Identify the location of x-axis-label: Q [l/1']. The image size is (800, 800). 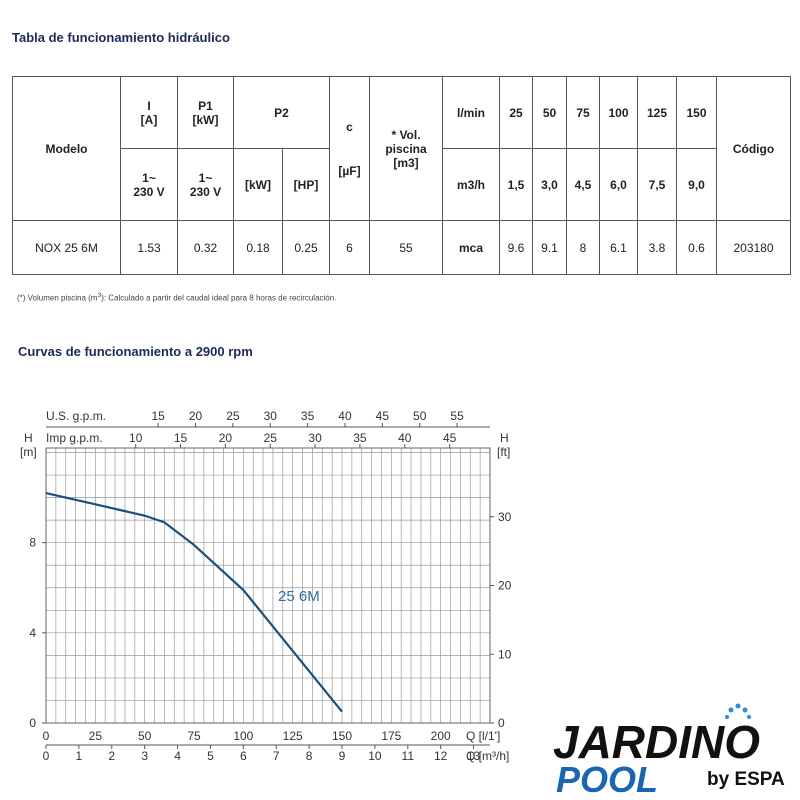
(483, 736).